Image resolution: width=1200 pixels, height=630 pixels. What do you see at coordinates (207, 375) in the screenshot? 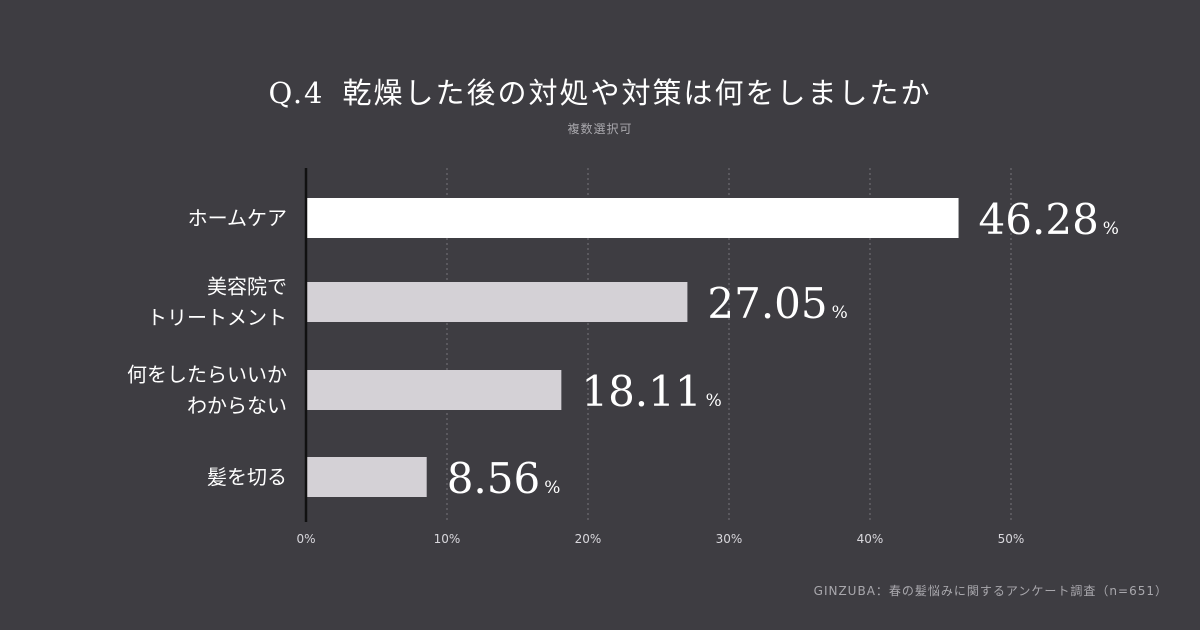
I see `category-label: 何をしたらいいか` at bounding box center [207, 375].